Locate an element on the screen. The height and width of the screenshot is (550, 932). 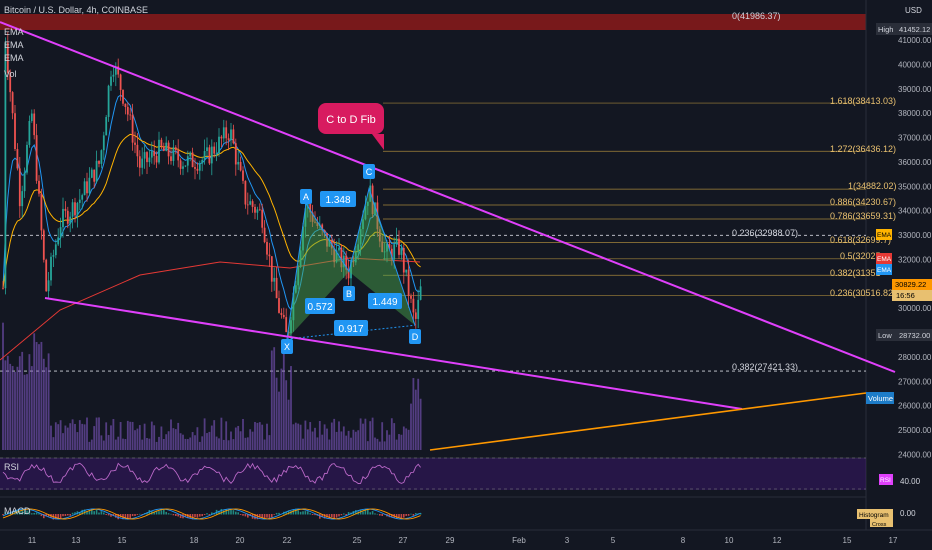
macd-label: MACD is located at coordinates (17, 511).